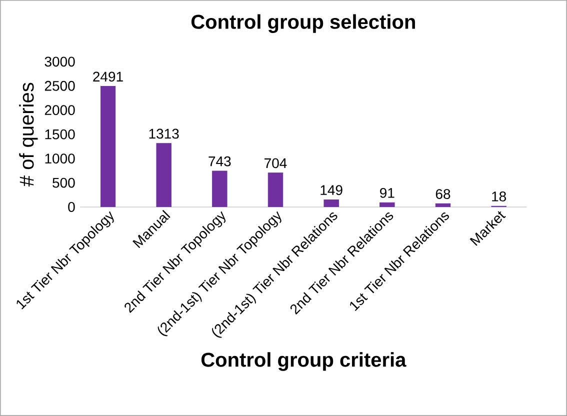 This screenshot has width=567, height=416. I want to click on x-axis-title: Control group criteria, so click(303, 361).